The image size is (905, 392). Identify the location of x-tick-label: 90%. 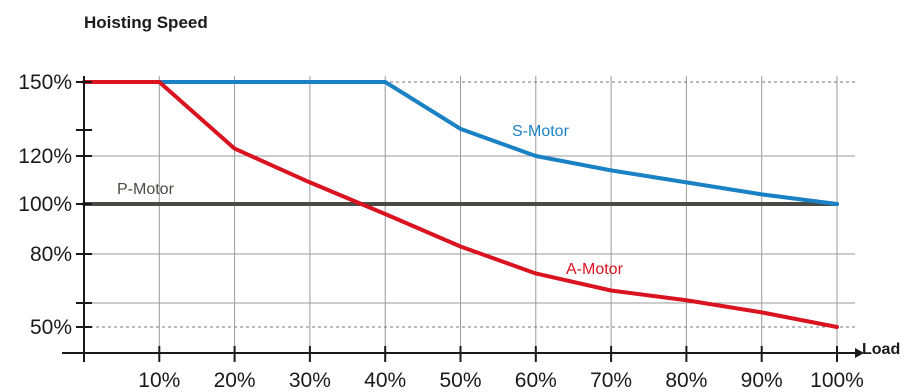
(762, 380).